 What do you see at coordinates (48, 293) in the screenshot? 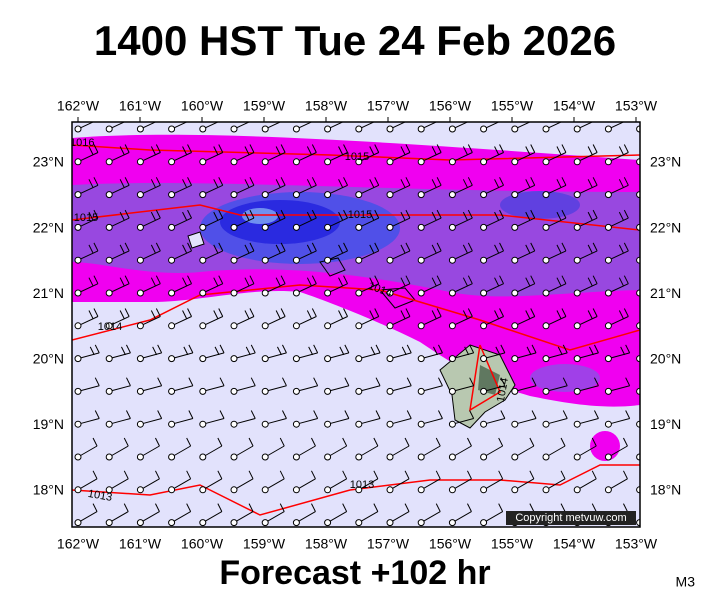
I see `lat-label: 21°N` at bounding box center [48, 293].